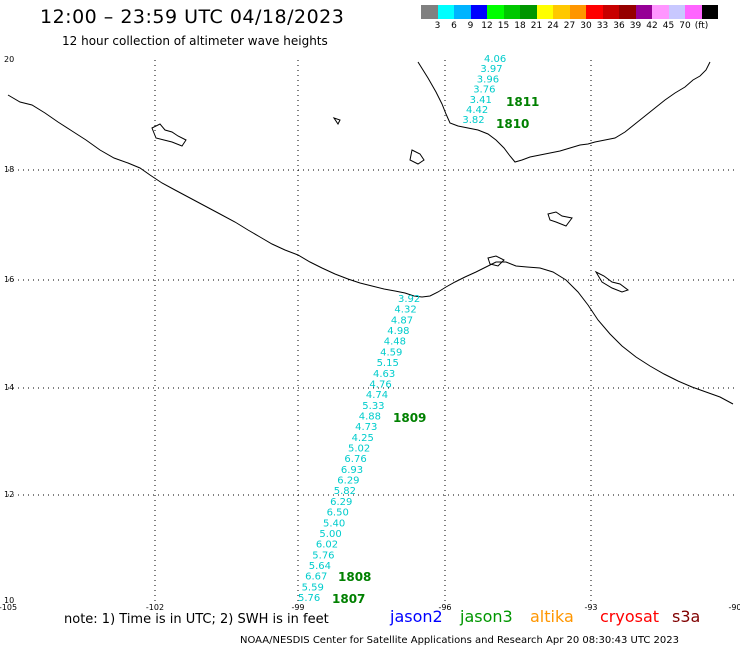  I want to click on legend-jason2: jason2, so click(416, 616).